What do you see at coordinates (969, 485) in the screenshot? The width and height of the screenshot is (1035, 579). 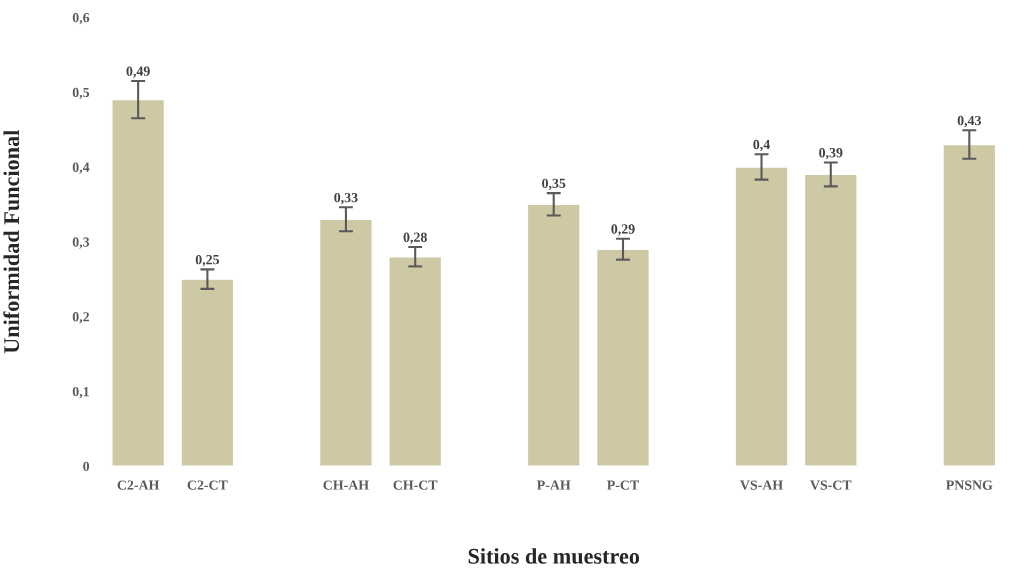 I see `x-tick-label: PNSNG` at bounding box center [969, 485].